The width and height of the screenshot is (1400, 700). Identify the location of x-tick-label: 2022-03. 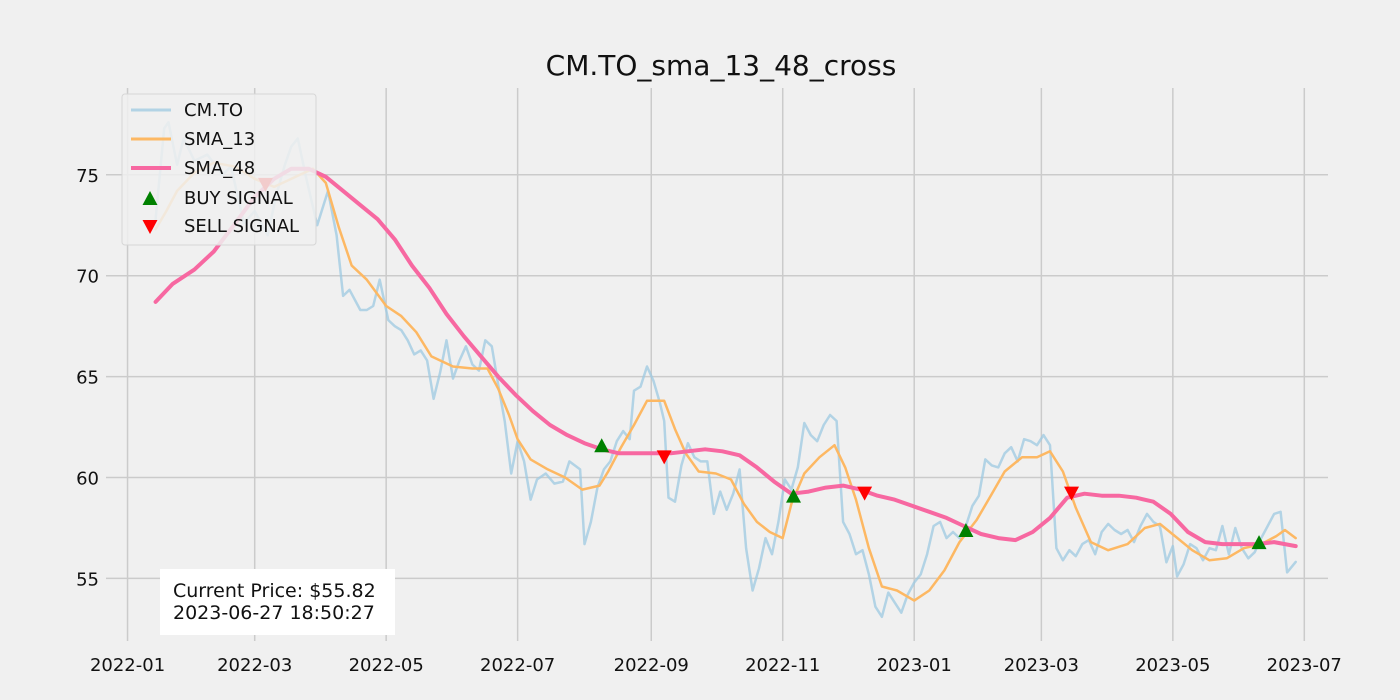
(254, 665).